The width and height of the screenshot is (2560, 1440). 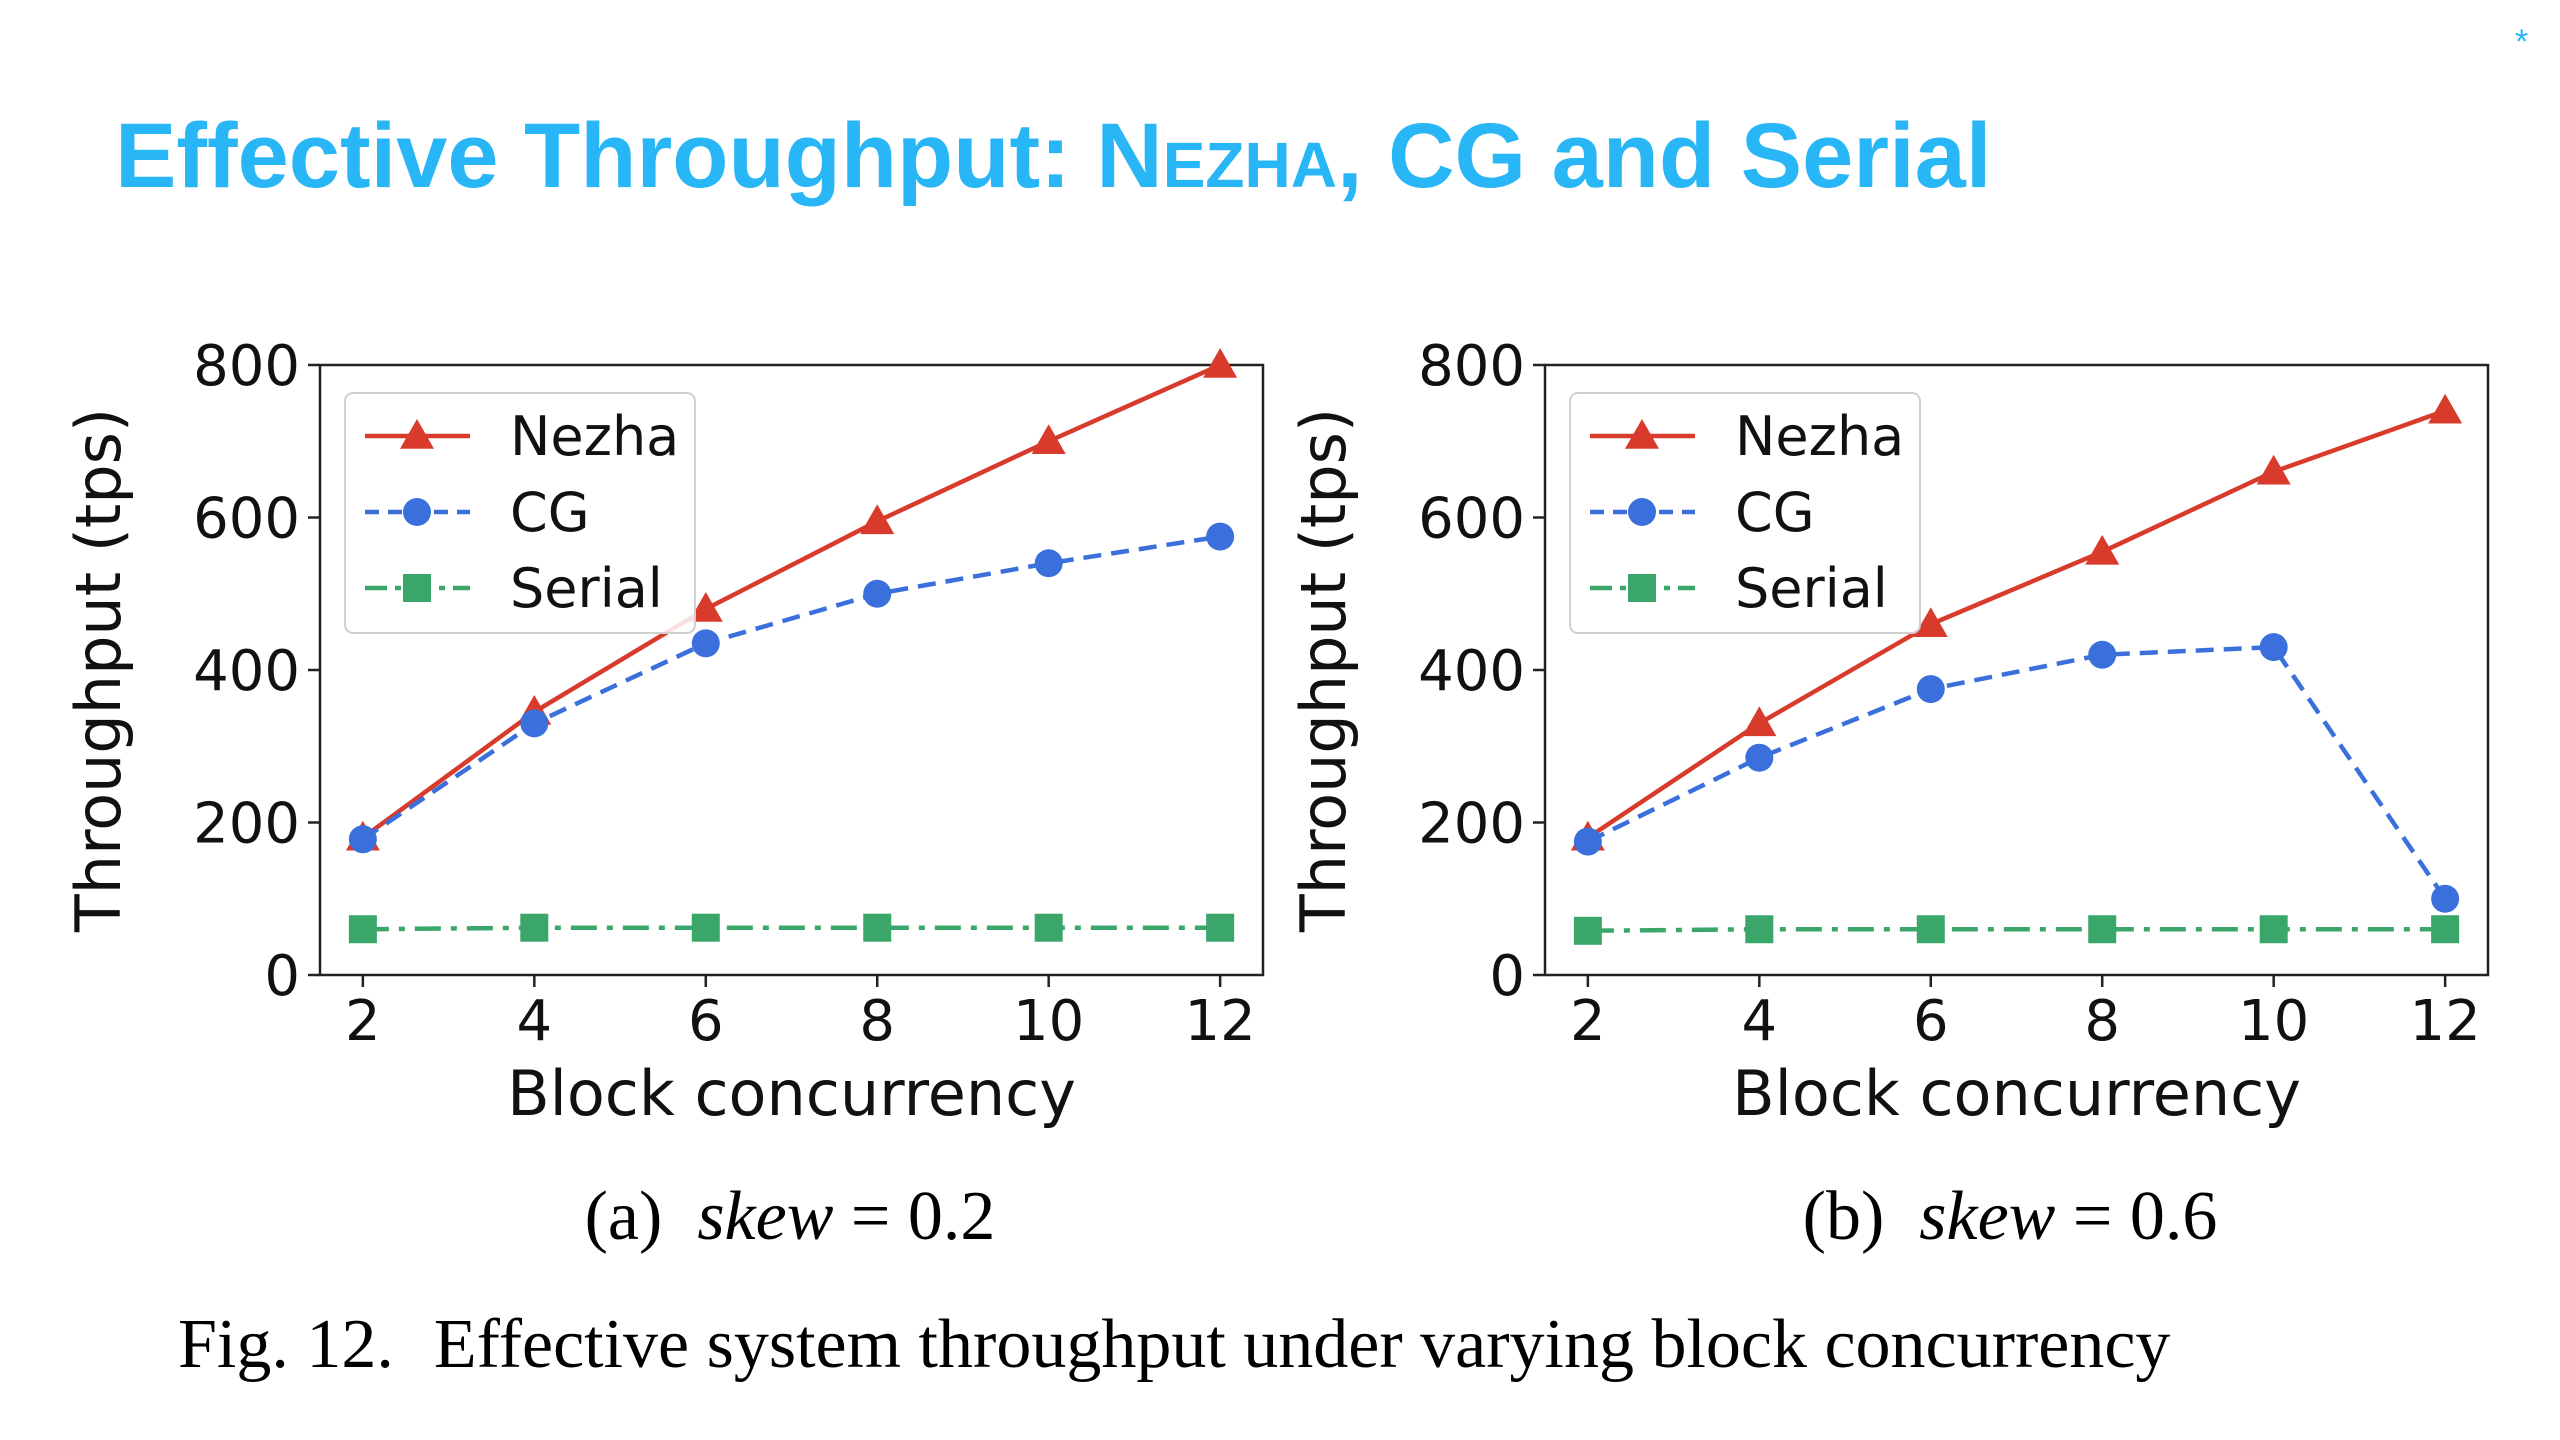 I want to click on subcaption-b-variable: skew, so click(x=1987, y=1216).